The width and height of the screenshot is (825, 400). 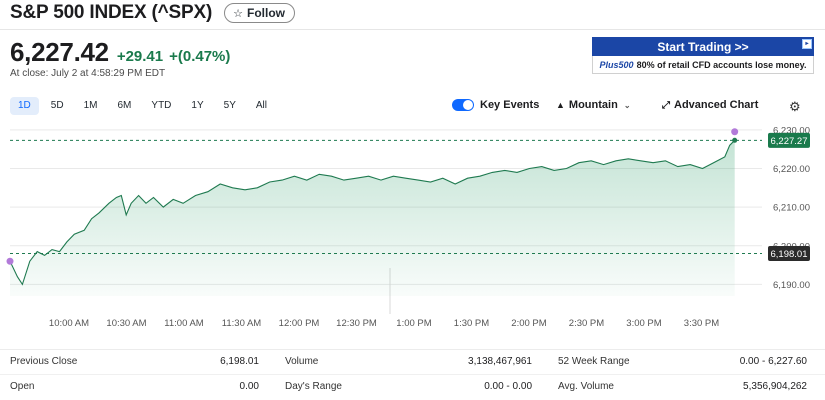 What do you see at coordinates (716, 105) in the screenshot?
I see `advanced-chart-label: Advanced Chart` at bounding box center [716, 105].